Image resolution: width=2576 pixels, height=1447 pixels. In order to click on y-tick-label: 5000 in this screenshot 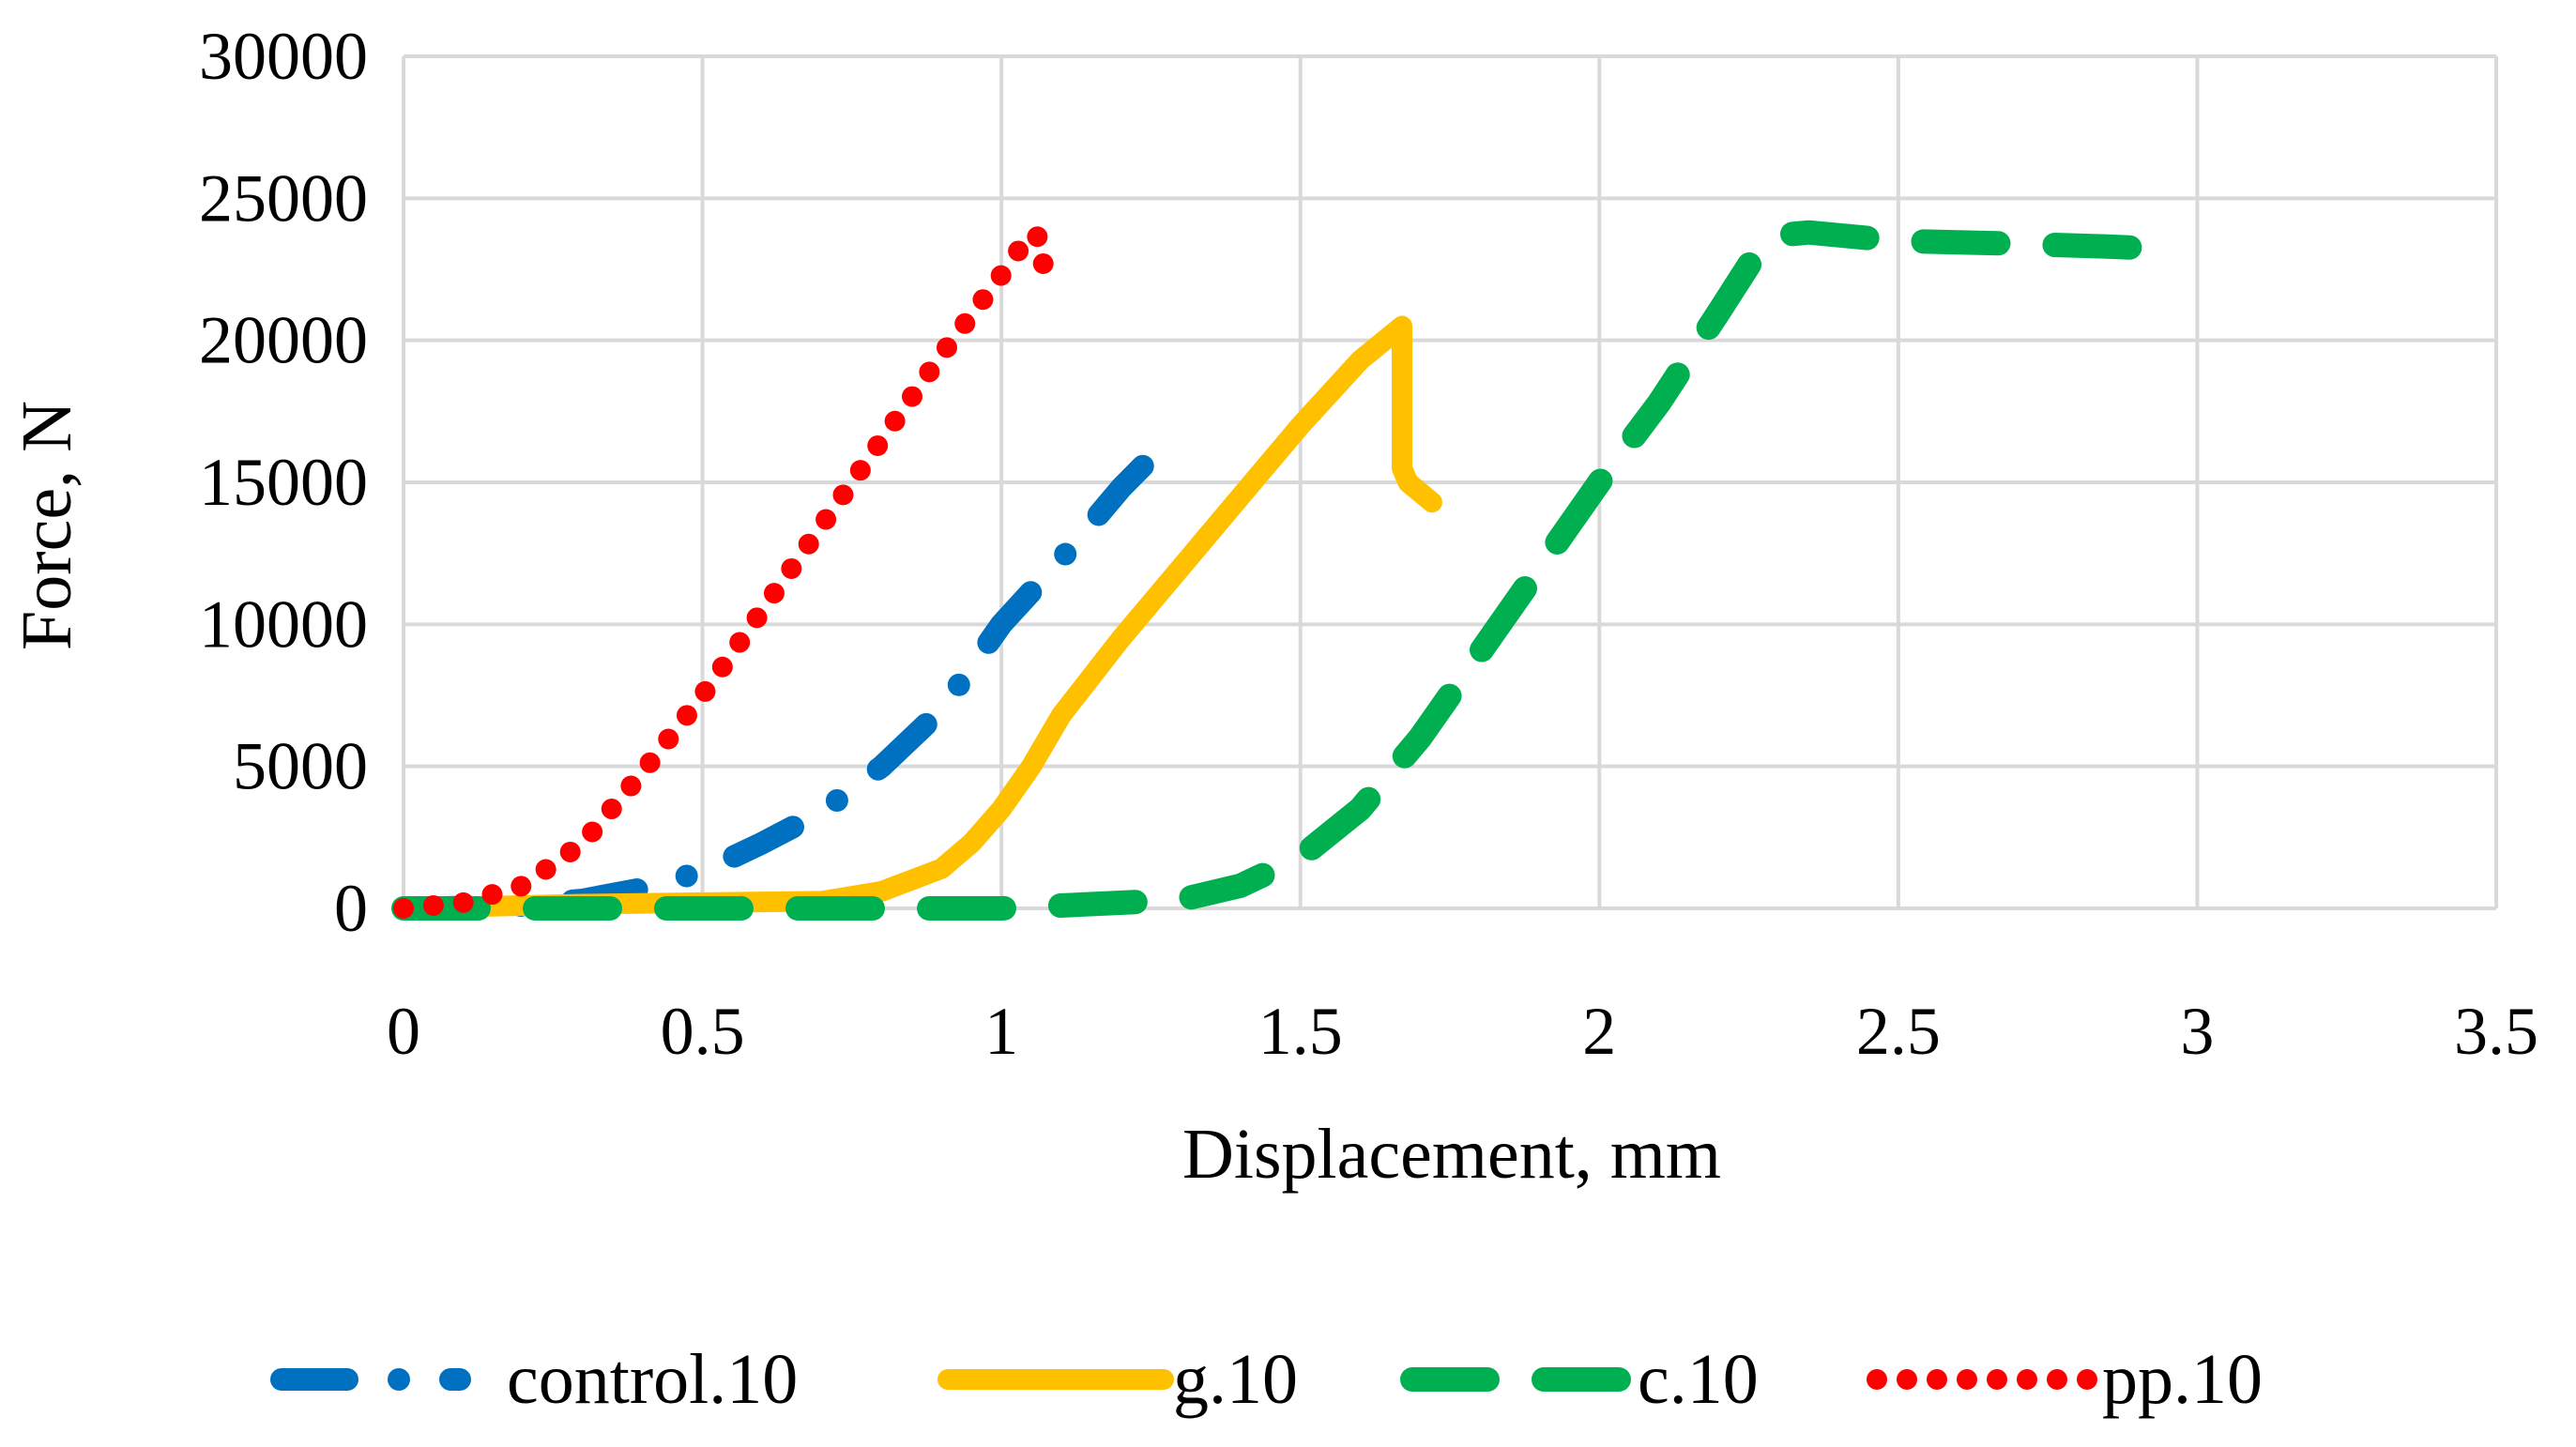, I will do `click(300, 766)`.